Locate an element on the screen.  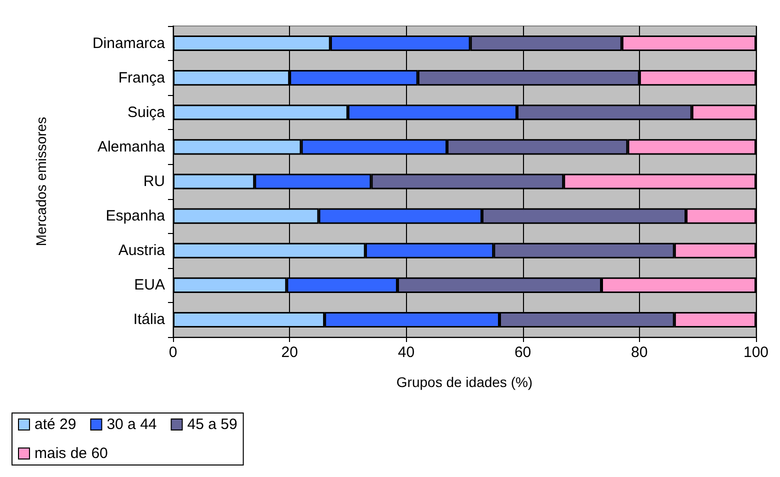
y-axis-title: Mercados emissores is located at coordinates (41, 181).